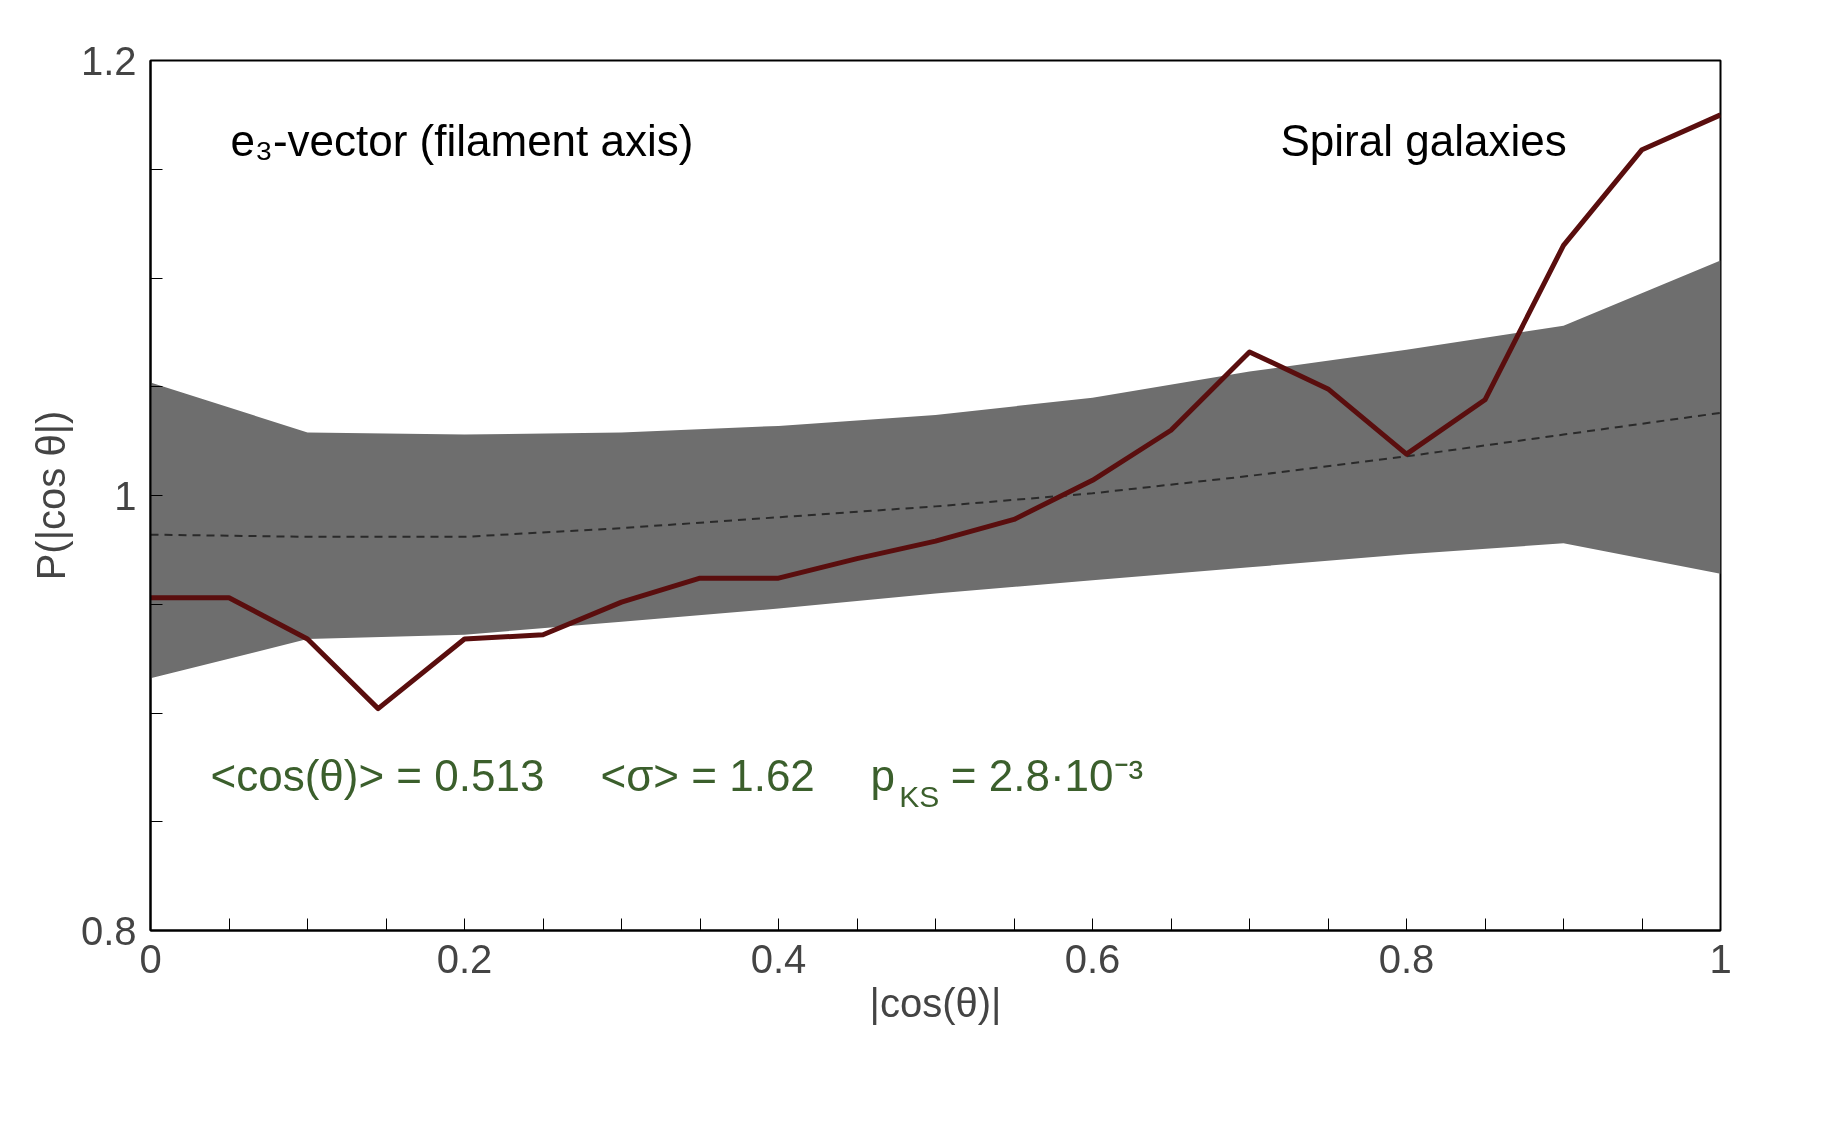  What do you see at coordinates (1423, 140) in the screenshot?
I see `annotation: Spiral galaxies` at bounding box center [1423, 140].